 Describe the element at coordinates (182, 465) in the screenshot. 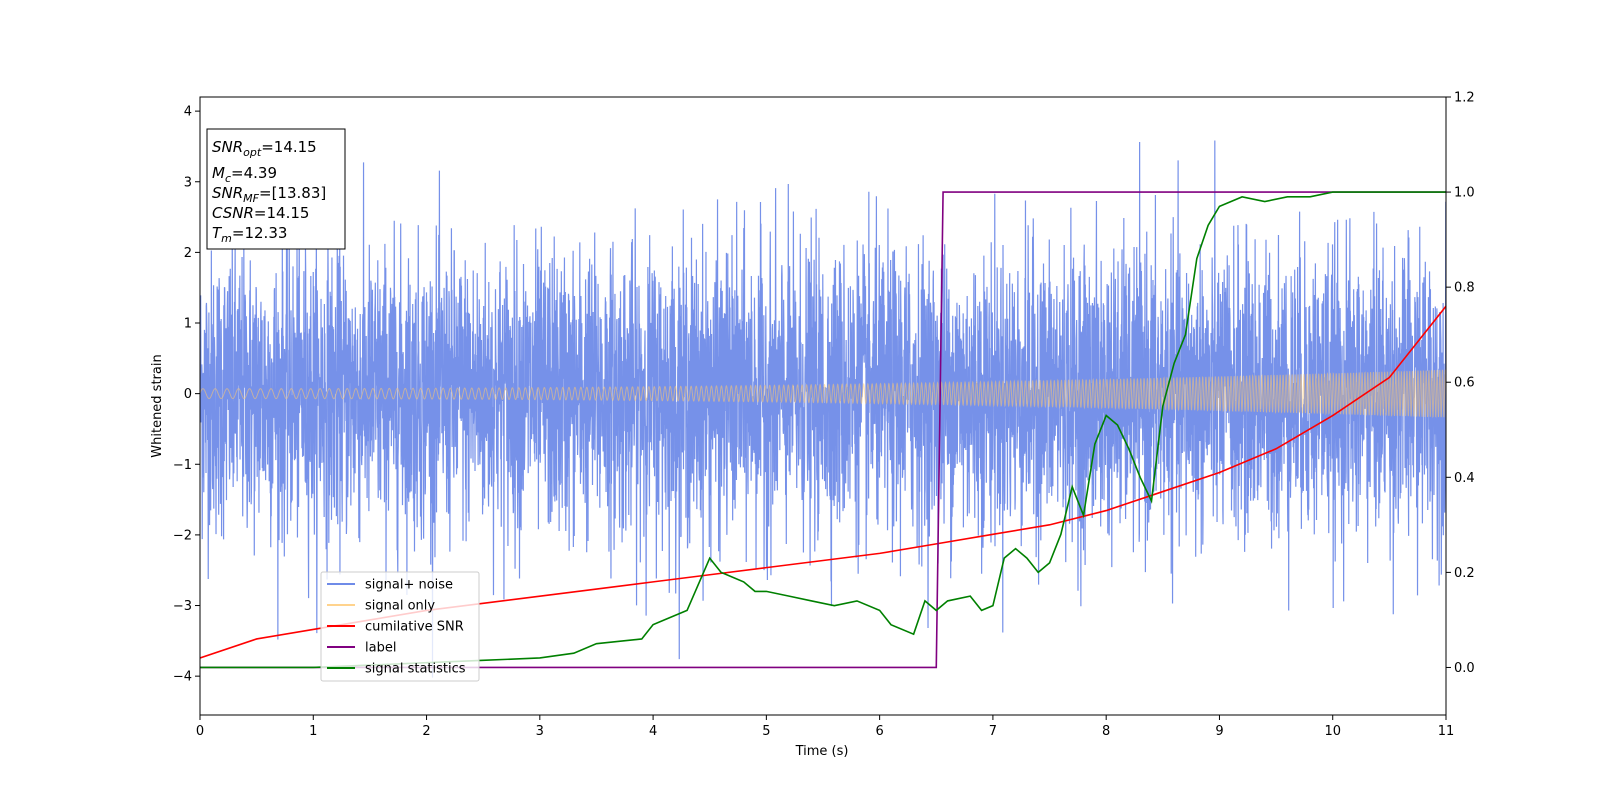

I see `y-tick-label: −1` at that location.